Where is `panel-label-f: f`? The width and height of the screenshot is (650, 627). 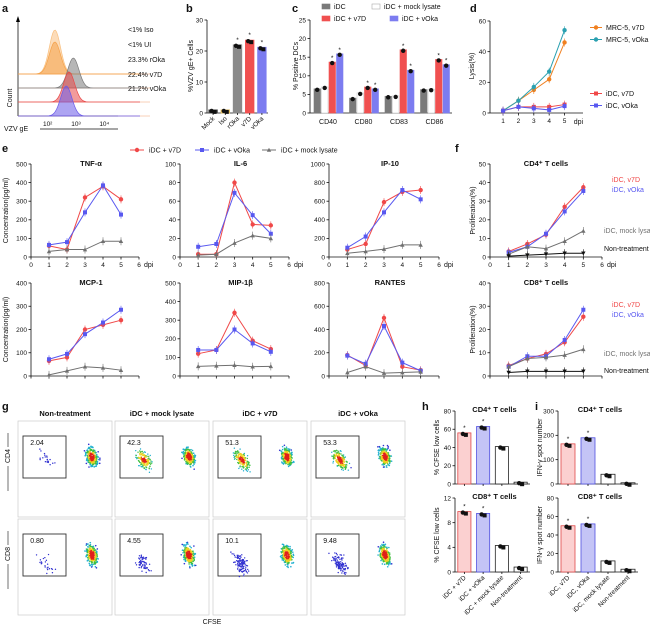
panel-label-f: f is located at coordinates (457, 149).